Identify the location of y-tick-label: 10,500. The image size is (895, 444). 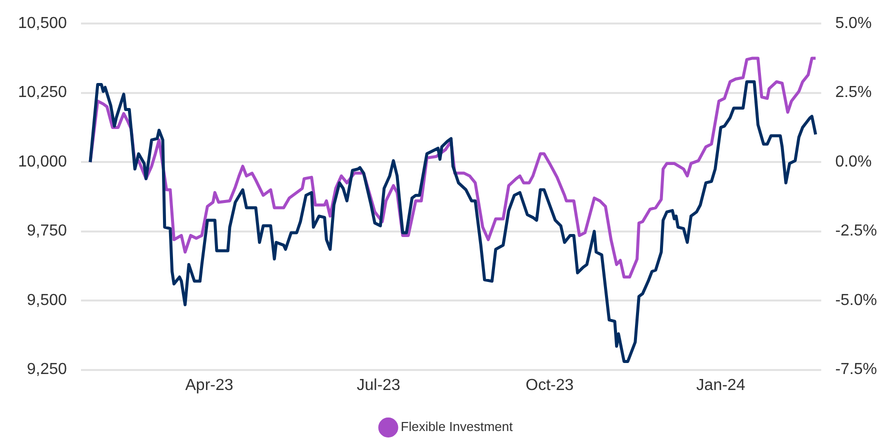
(43, 23).